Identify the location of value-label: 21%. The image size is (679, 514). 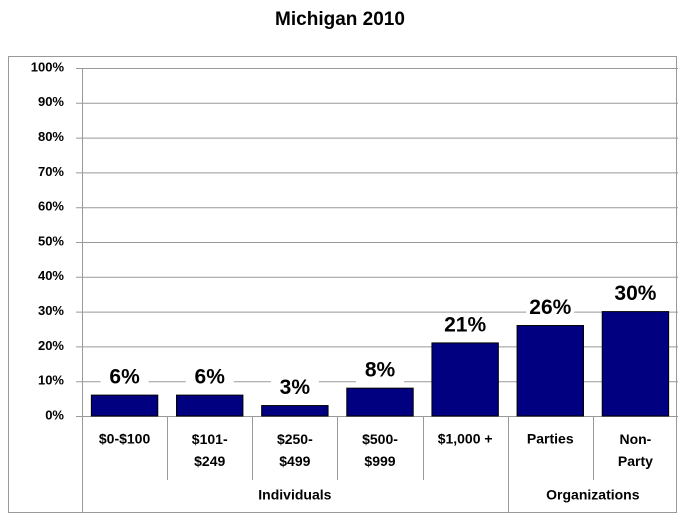
(465, 324).